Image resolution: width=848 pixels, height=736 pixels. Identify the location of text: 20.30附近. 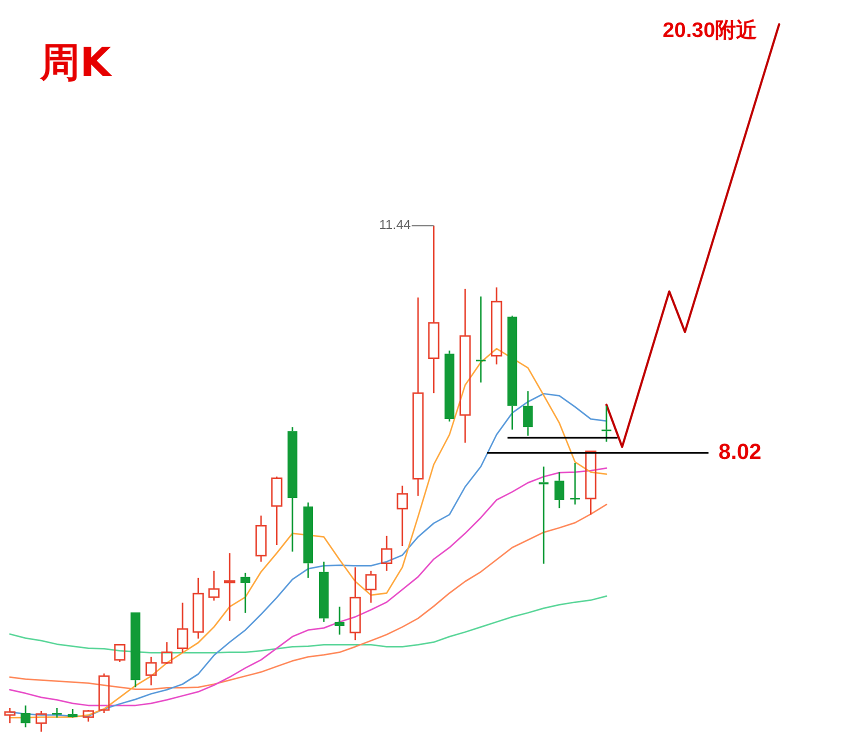
(710, 30).